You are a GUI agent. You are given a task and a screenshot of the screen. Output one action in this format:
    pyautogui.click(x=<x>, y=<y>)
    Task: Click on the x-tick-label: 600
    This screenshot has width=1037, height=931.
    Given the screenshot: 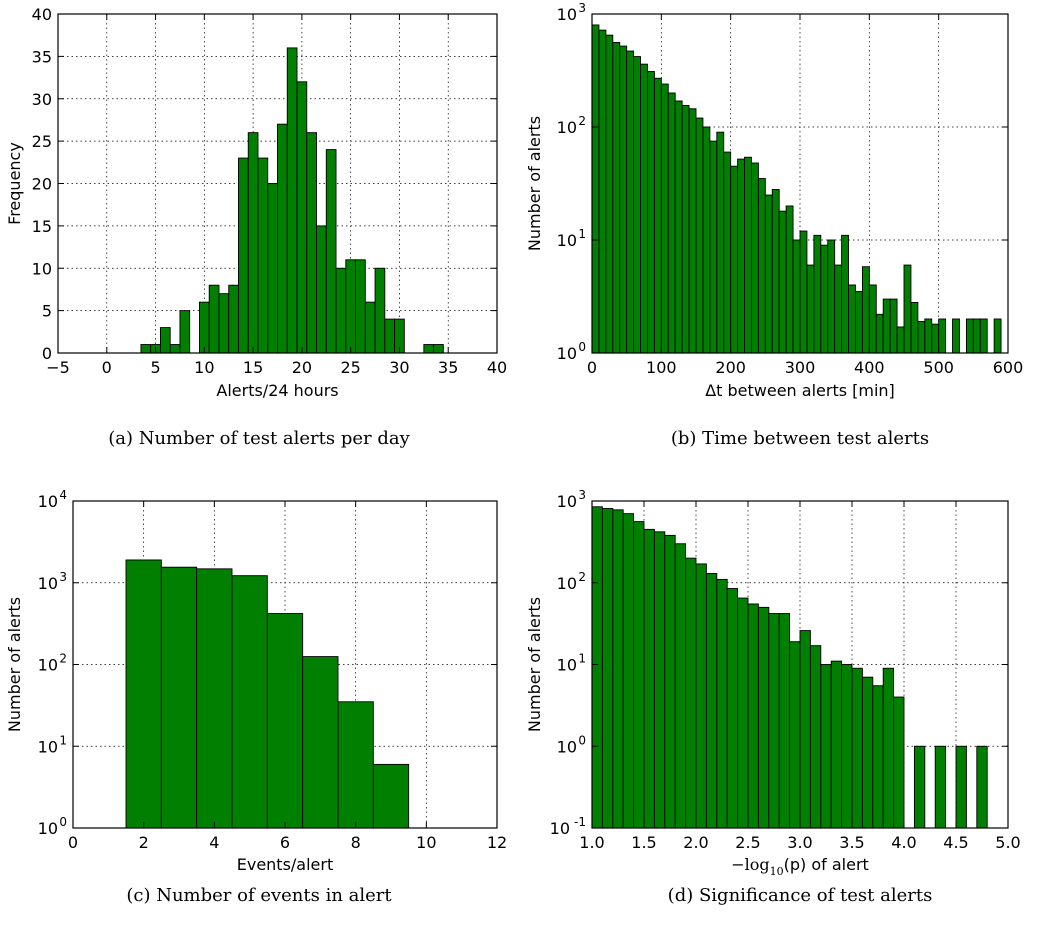 What is the action you would take?
    pyautogui.click(x=1008, y=367)
    